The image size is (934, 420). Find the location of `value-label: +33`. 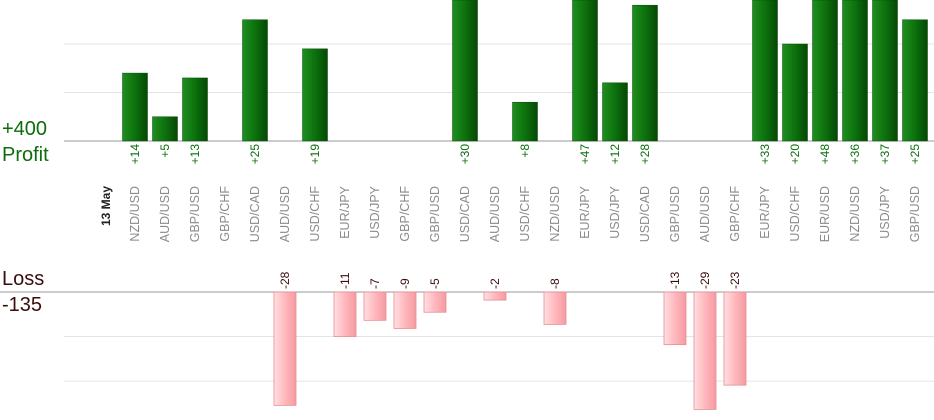

value-label: +33 is located at coordinates (765, 154).